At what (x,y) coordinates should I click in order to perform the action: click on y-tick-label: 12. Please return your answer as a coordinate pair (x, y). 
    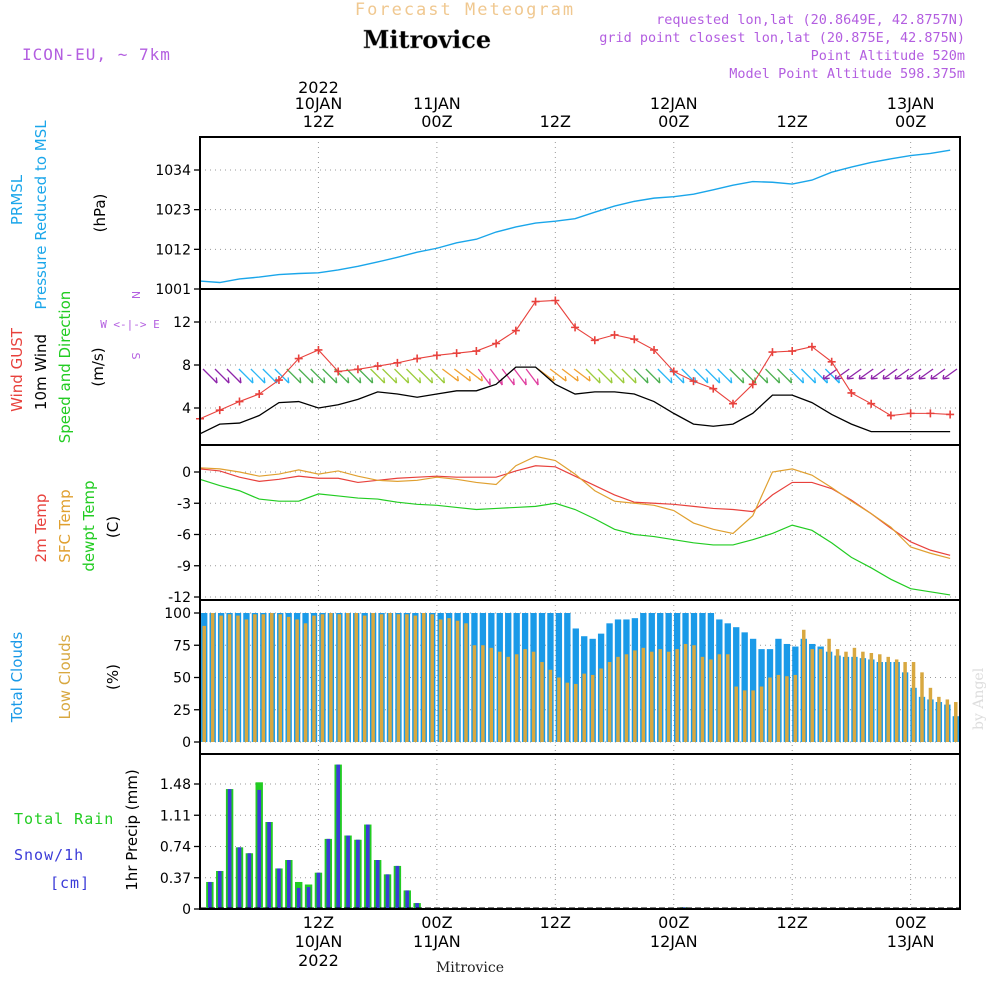
    Looking at the image, I should click on (182, 323).